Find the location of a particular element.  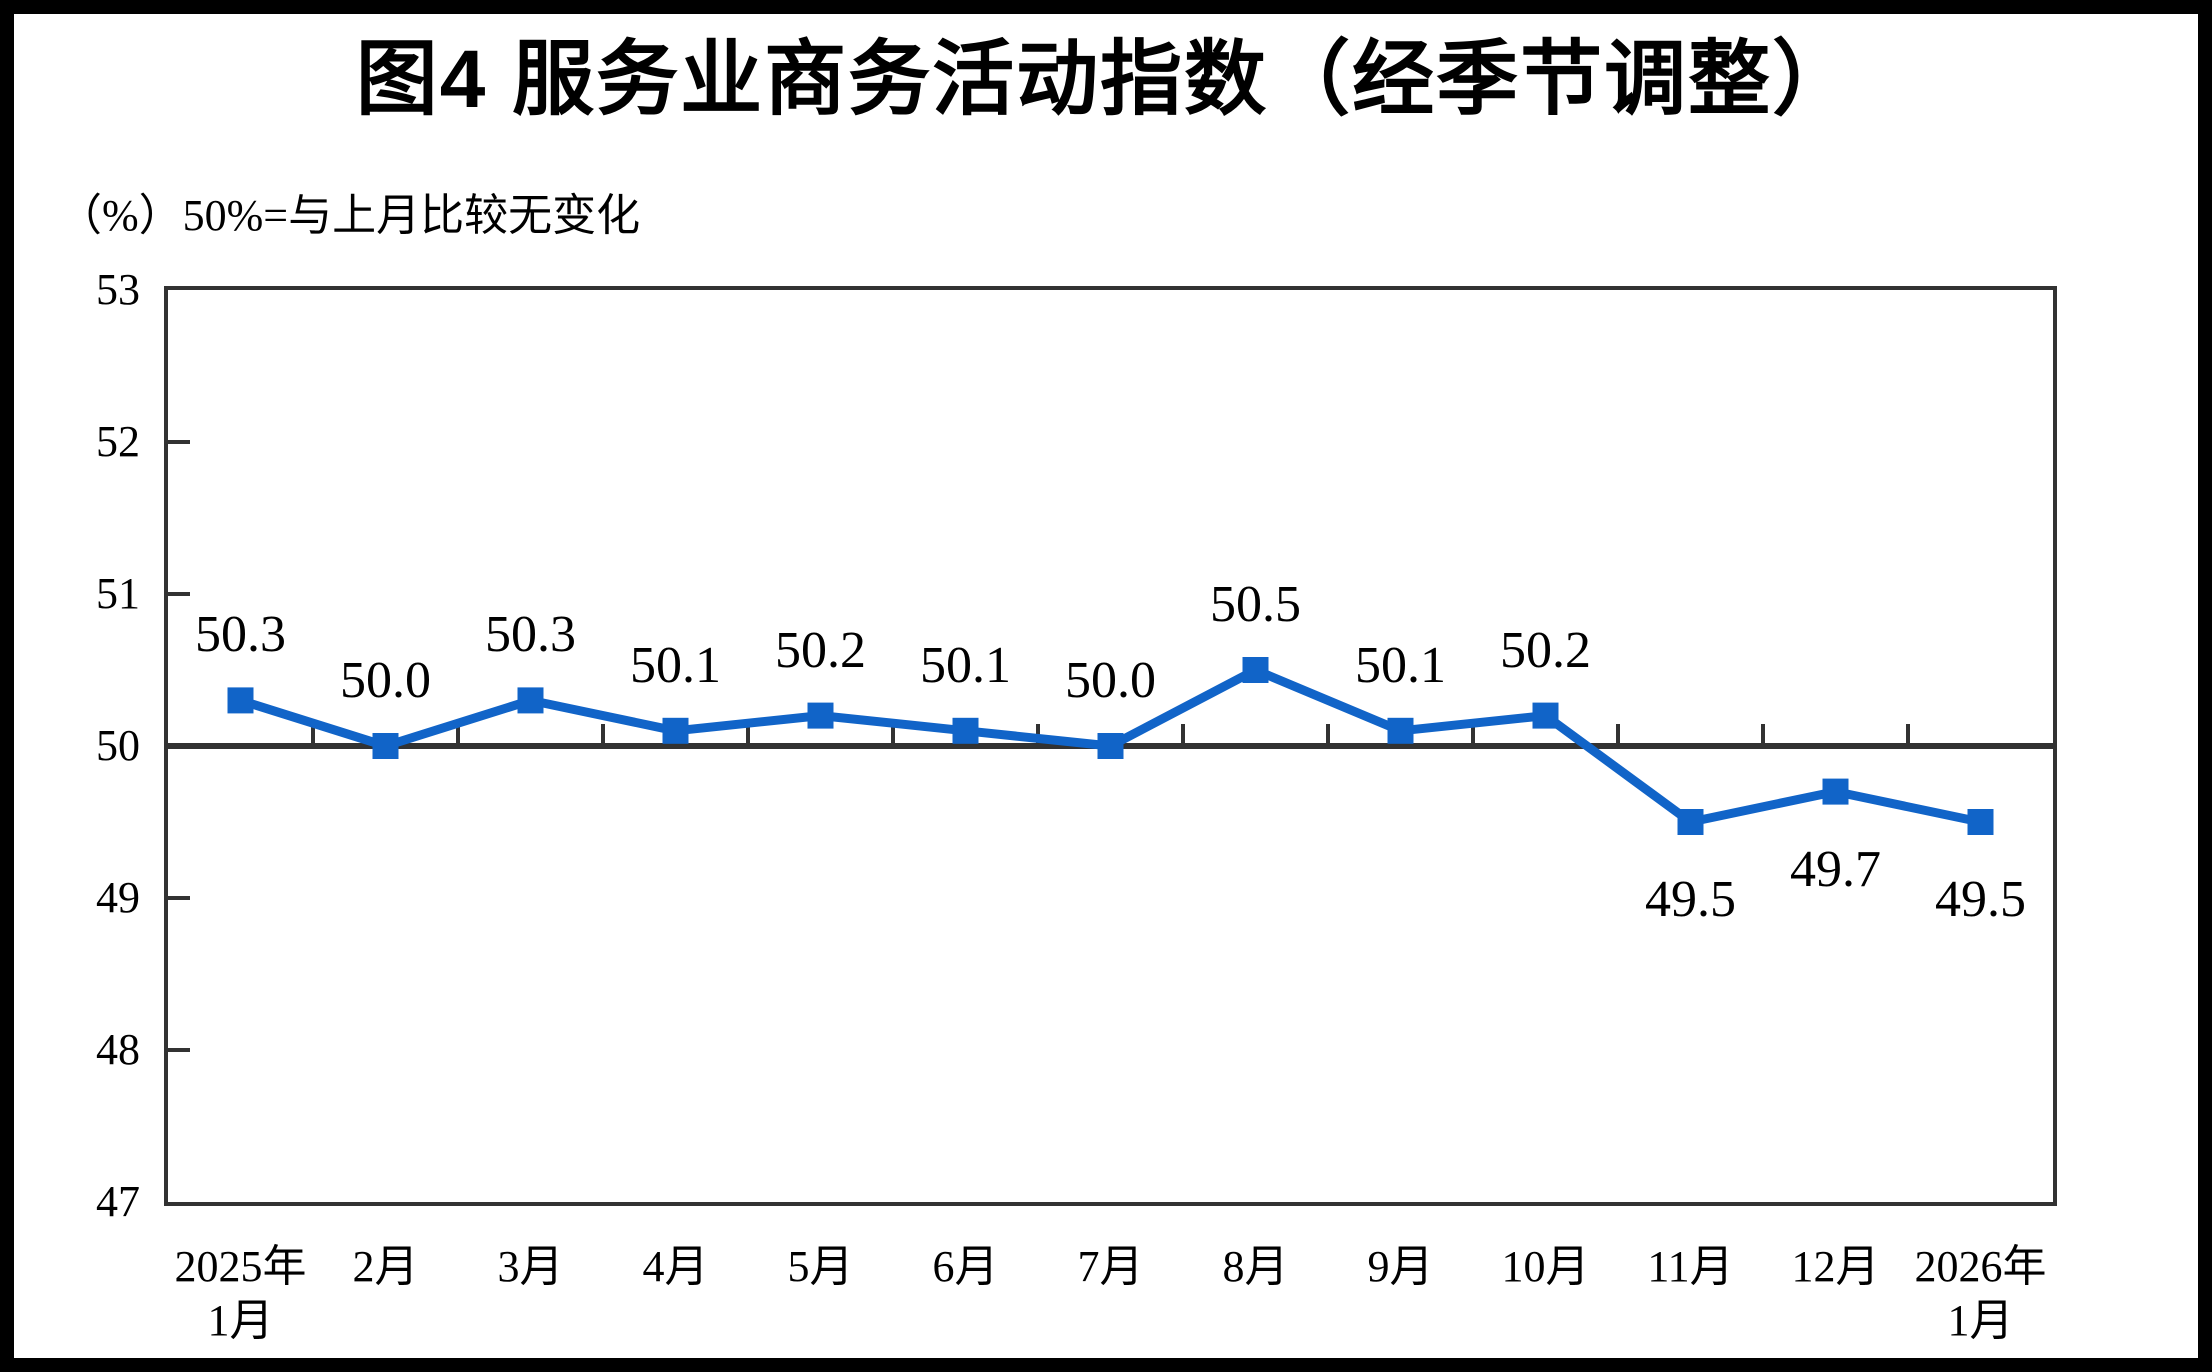

x-axis-label: 2025年 1月 is located at coordinates (240, 1293).